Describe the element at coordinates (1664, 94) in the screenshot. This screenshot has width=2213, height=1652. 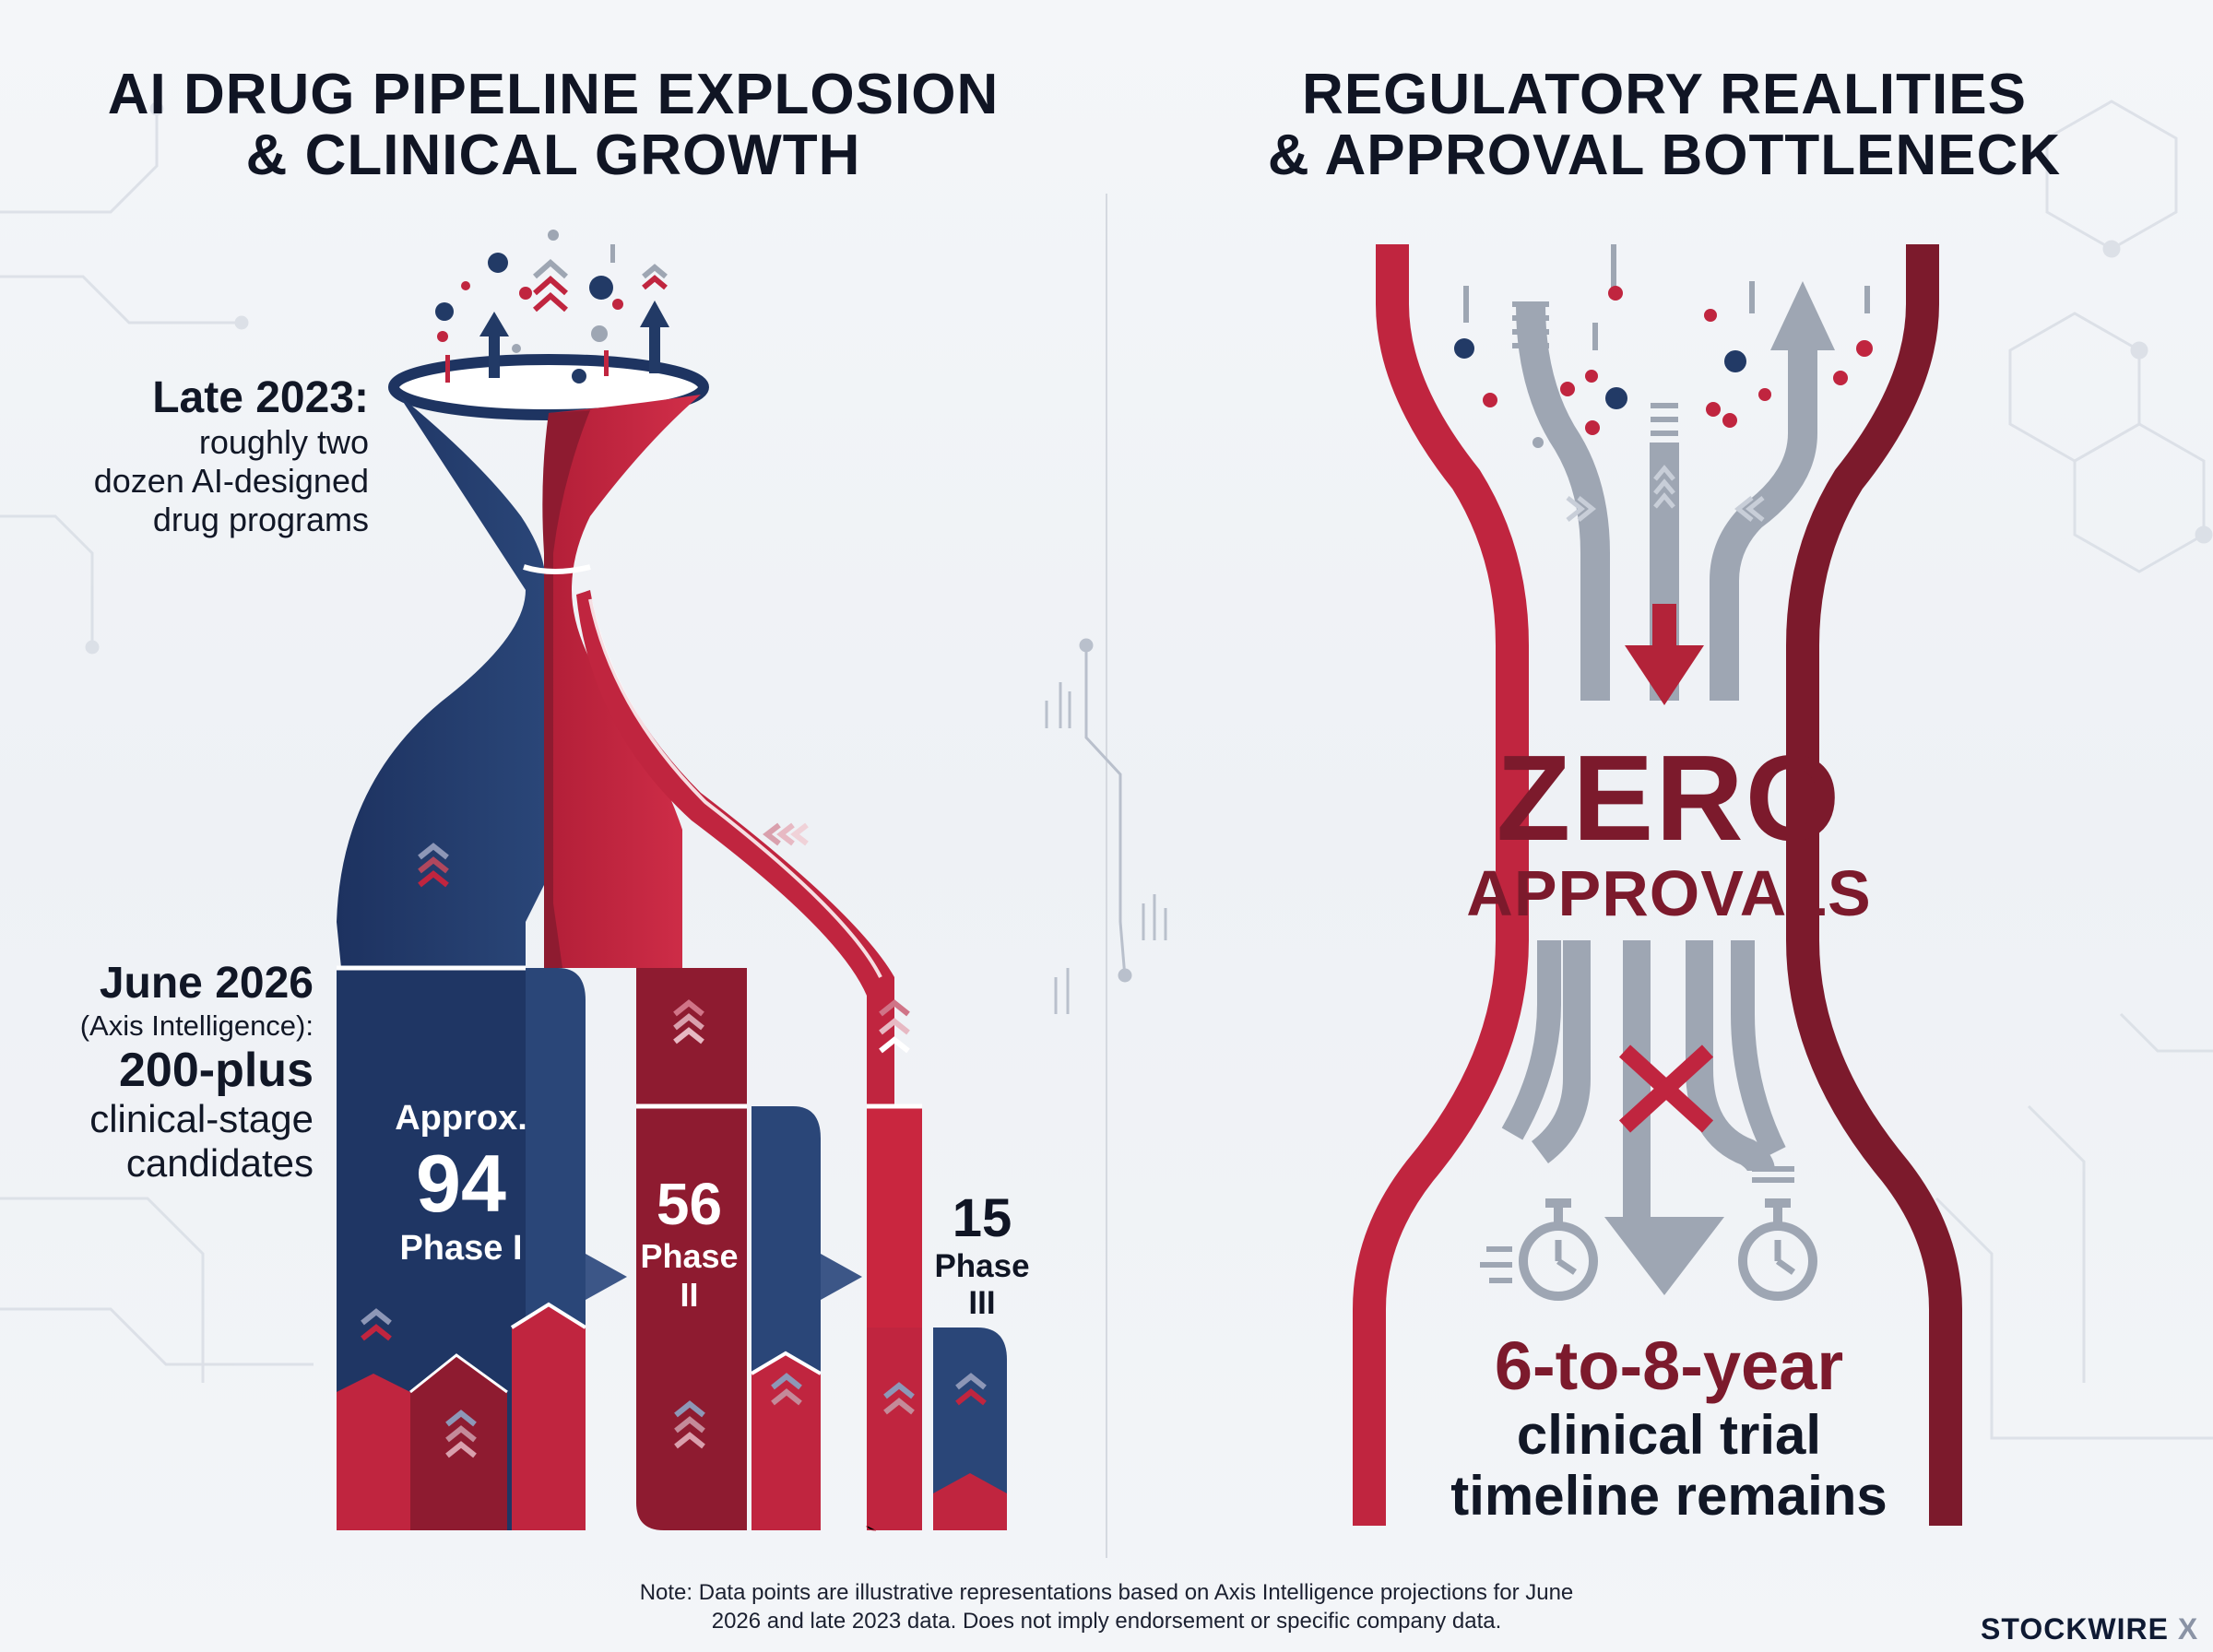
I see `right-title-line1: REGULATORY REALITIES` at that location.